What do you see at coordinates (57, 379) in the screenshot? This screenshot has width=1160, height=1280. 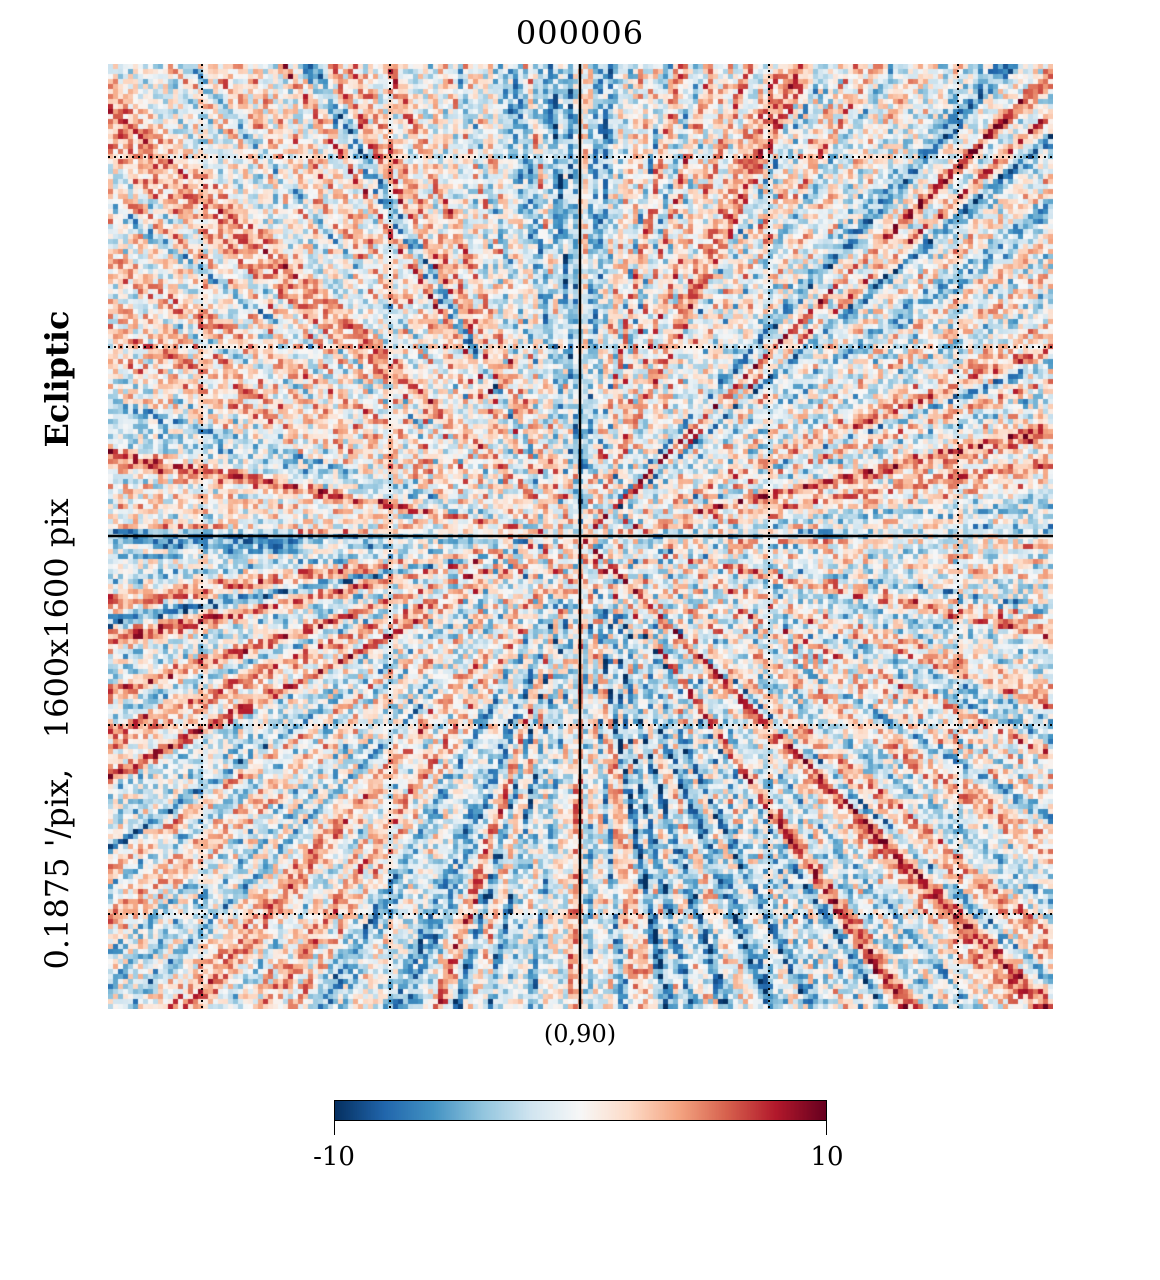 I see `coord-system-label: Ecliptic` at bounding box center [57, 379].